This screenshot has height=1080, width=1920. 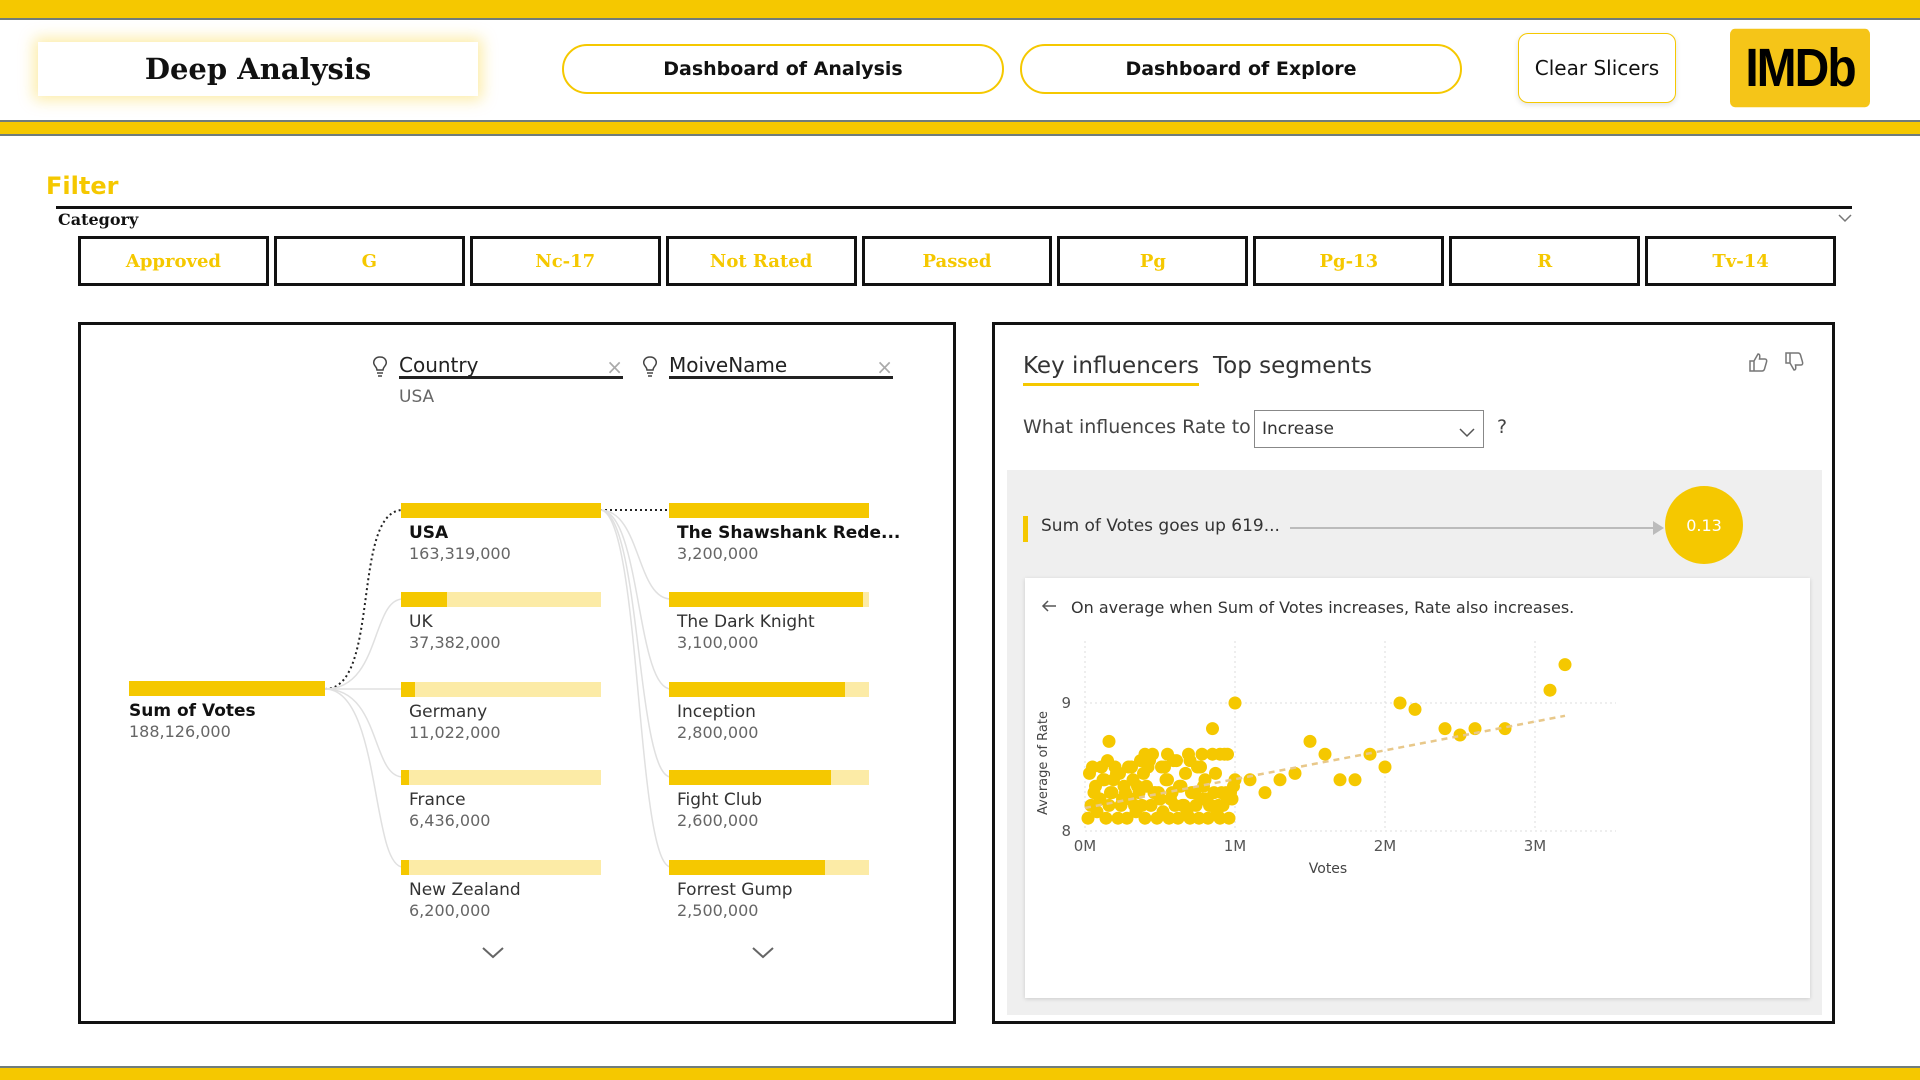 I want to click on tree-node-country: UK 37,382,000, so click(x=501, y=622).